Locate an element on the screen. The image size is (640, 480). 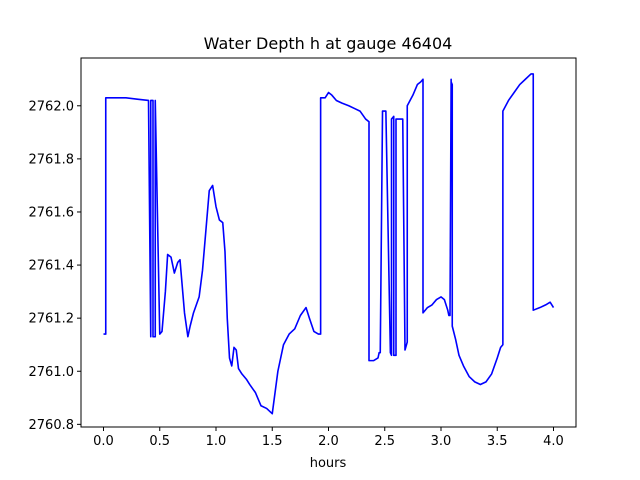
y-tick-label: 2761.0 is located at coordinates (52, 372).